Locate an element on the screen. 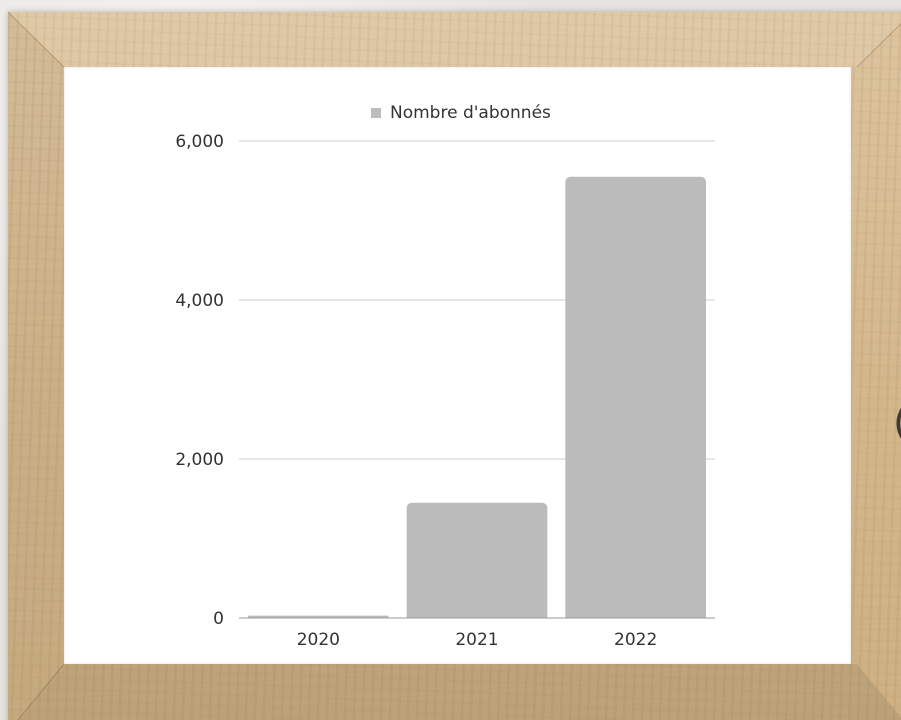 Image resolution: width=901 pixels, height=720 pixels. partial-bracket-glyph: ( is located at coordinates (897, 423).